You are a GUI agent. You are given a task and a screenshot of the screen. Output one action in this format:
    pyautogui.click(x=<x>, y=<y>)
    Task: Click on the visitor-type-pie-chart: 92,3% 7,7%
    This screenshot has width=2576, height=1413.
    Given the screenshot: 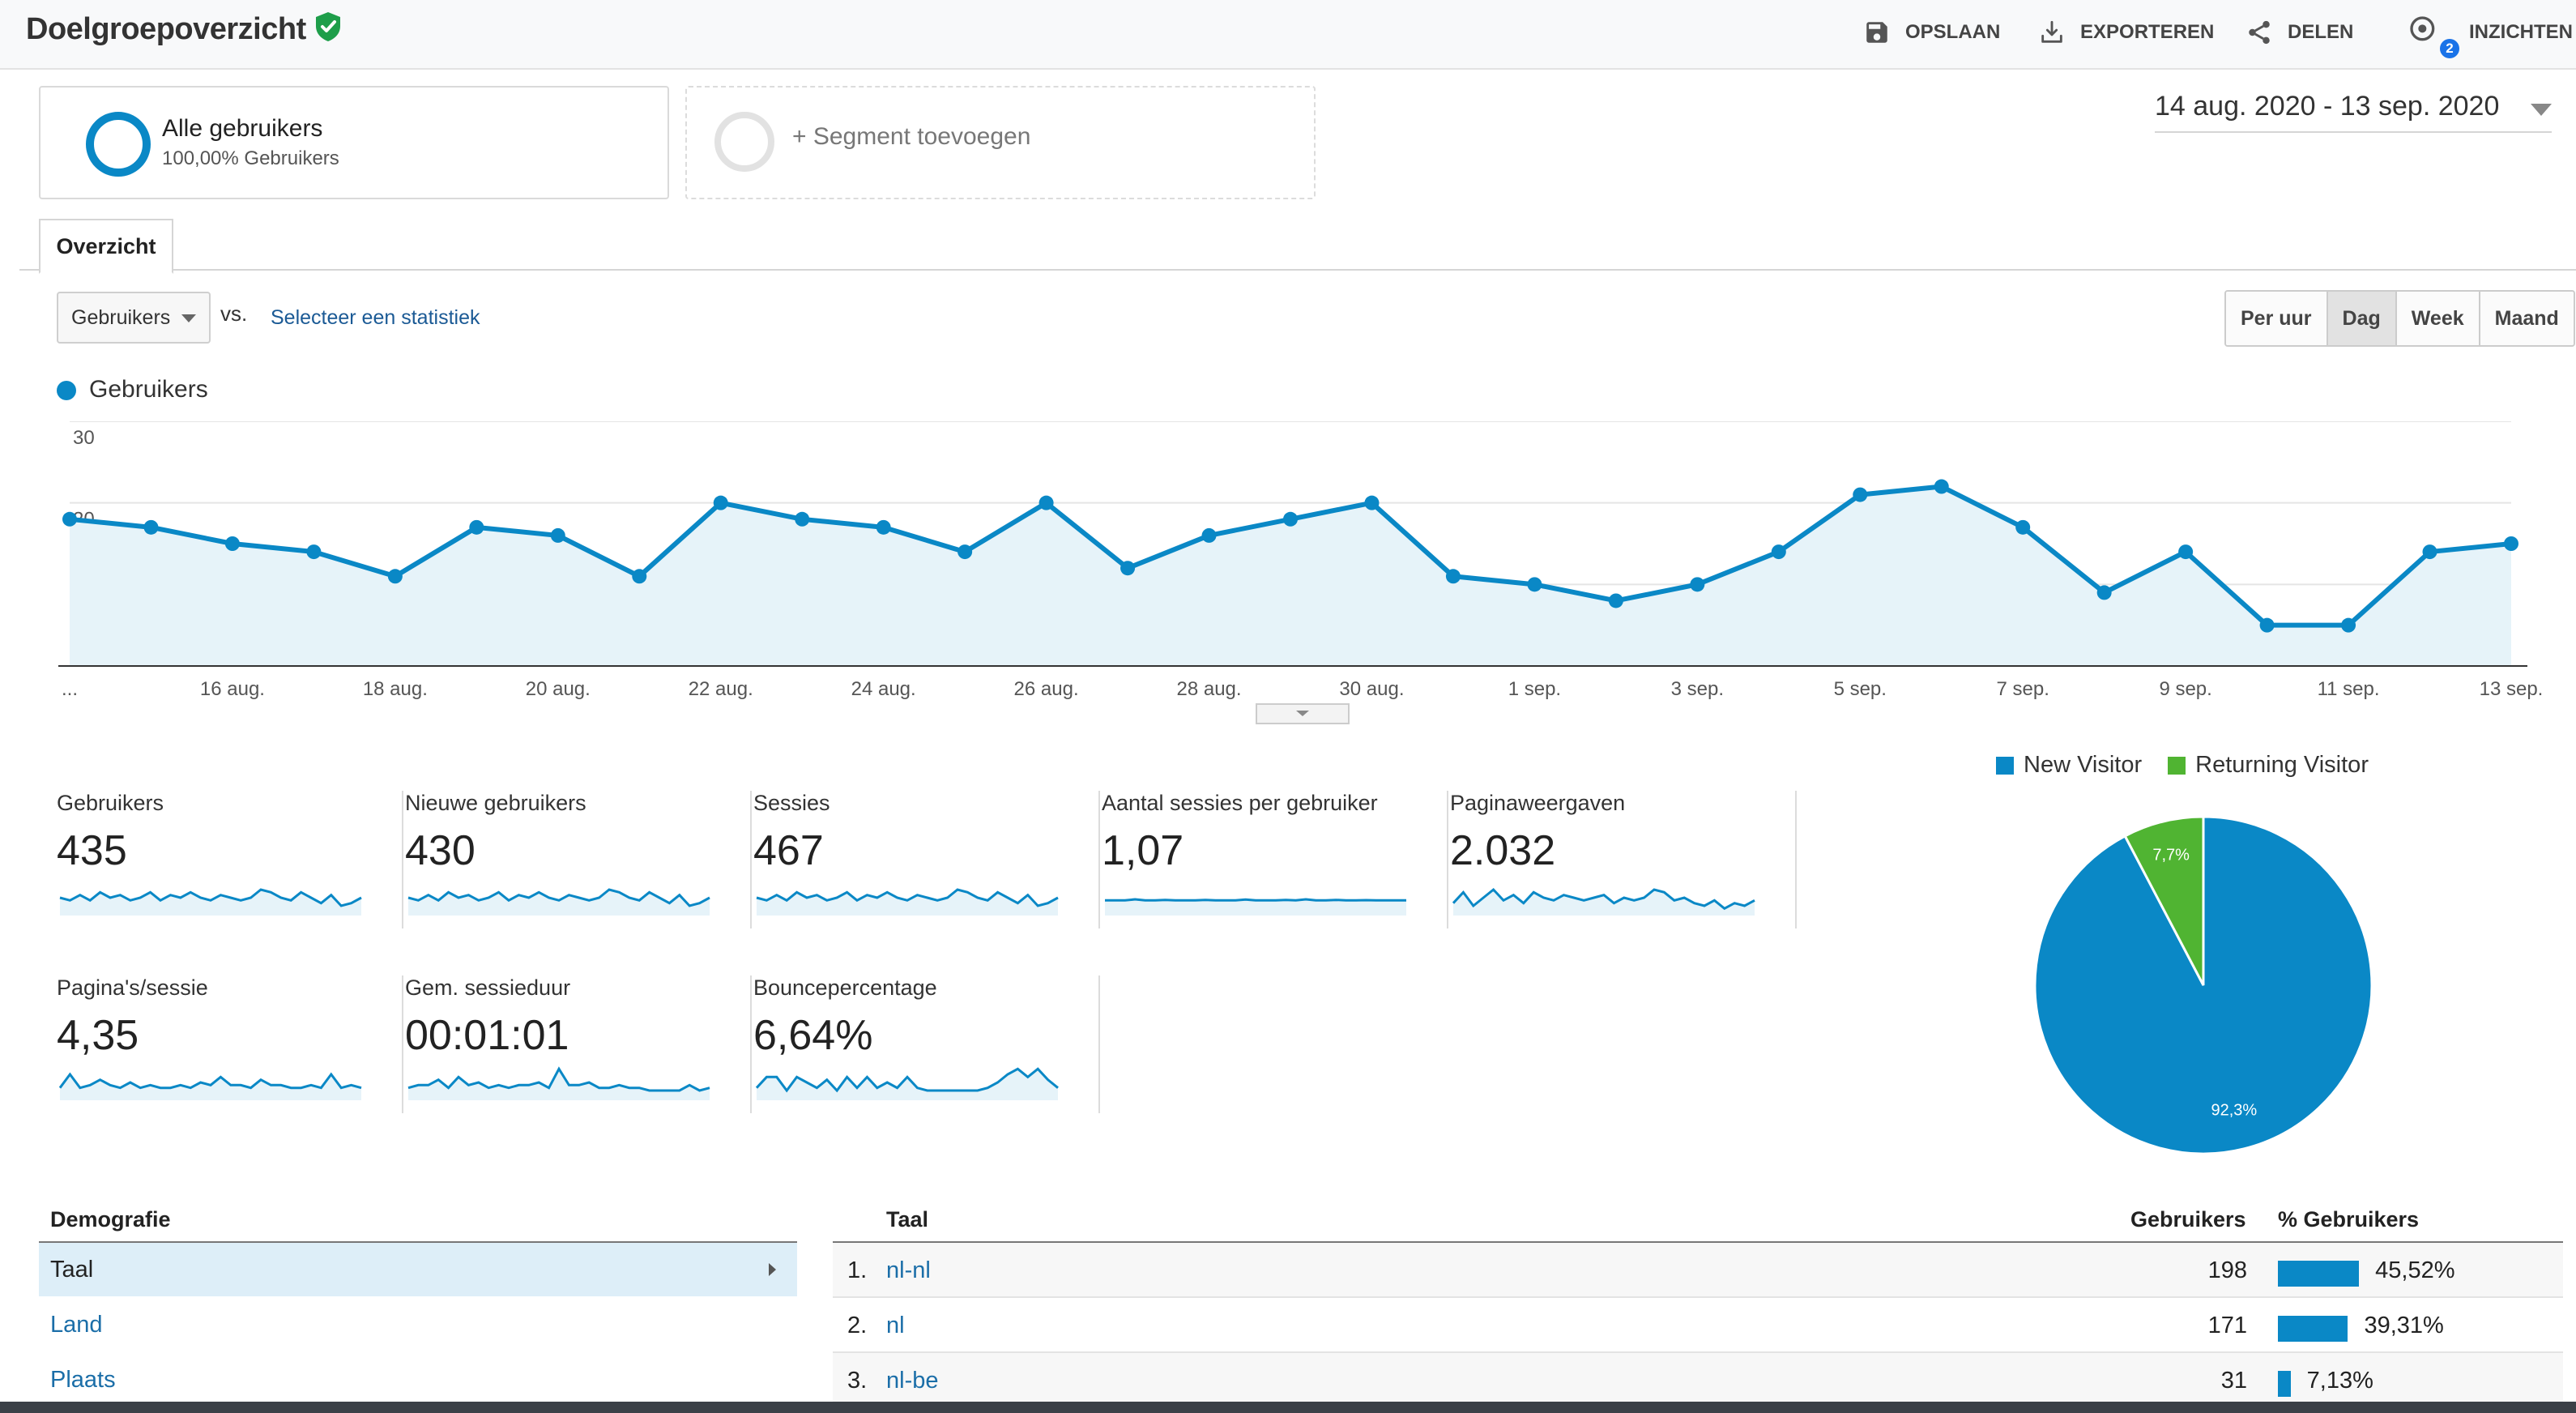 What is the action you would take?
    pyautogui.click(x=2203, y=985)
    